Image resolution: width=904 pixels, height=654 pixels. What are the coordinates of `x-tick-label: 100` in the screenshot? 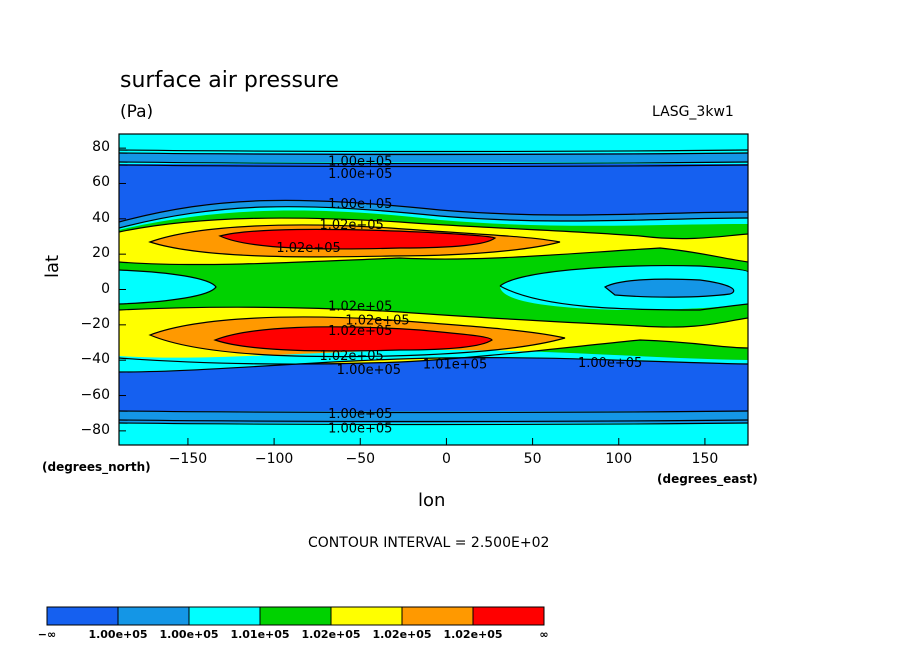 It's located at (619, 459).